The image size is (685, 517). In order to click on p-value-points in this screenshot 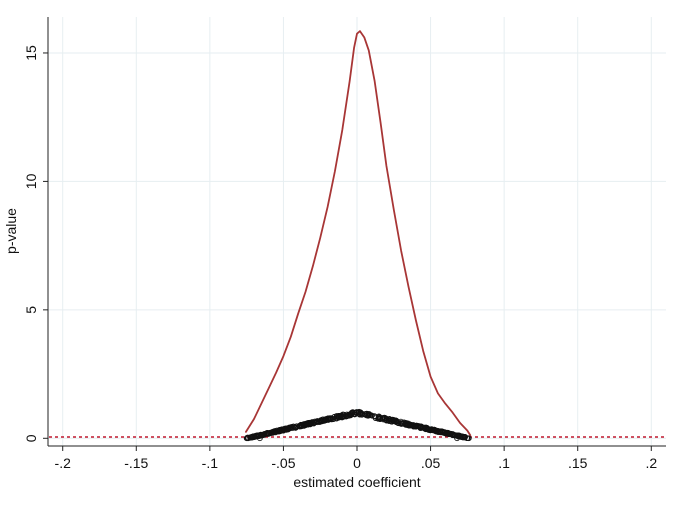, I will do `click(357, 425)`.